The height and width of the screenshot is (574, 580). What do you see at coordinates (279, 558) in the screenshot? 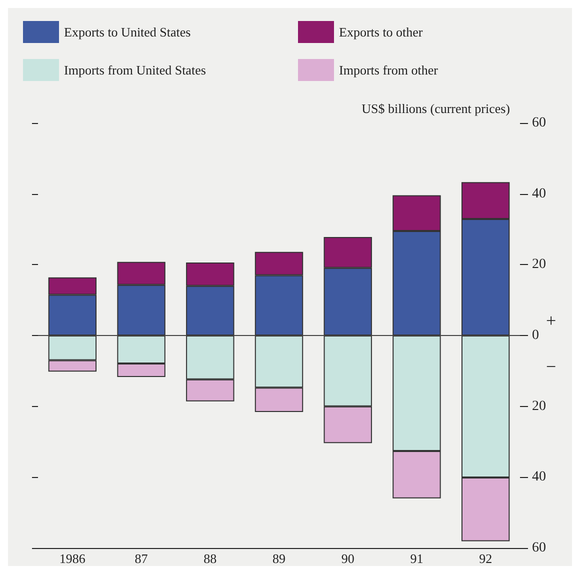
I see `x-tick-label: 89` at bounding box center [279, 558].